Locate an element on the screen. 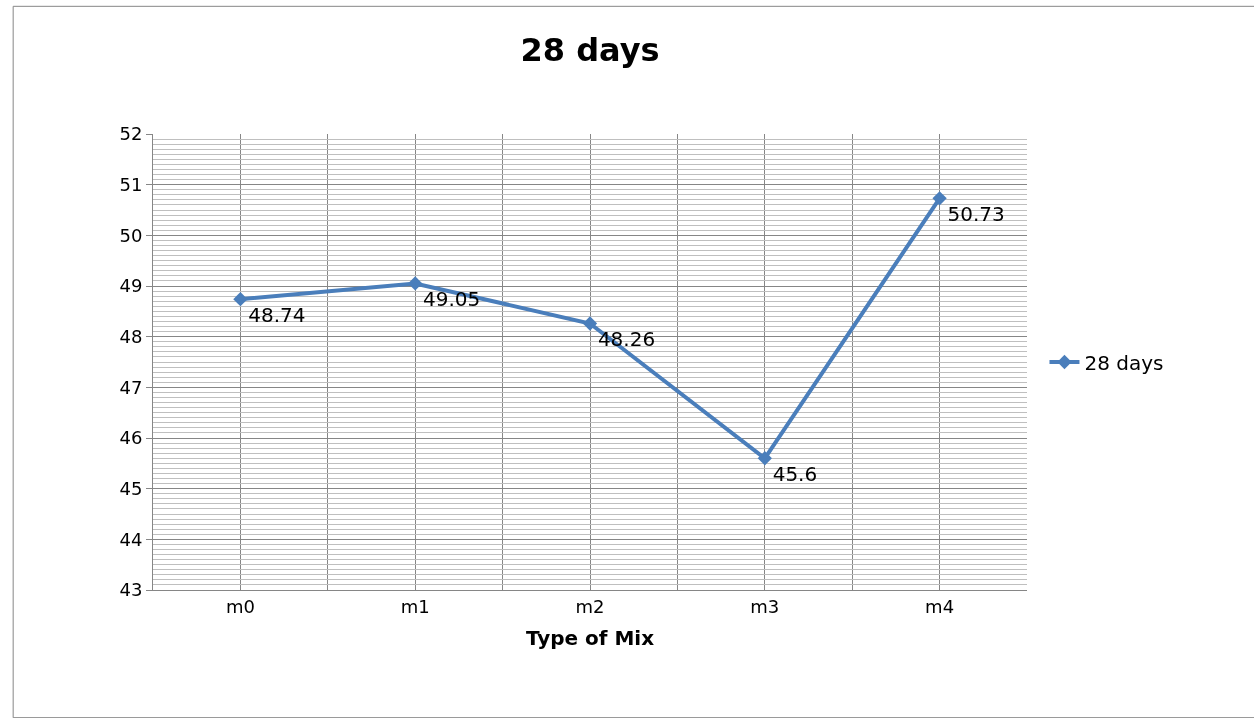 This screenshot has height=718, width=1254. x-tick-label: m0 is located at coordinates (240, 606).